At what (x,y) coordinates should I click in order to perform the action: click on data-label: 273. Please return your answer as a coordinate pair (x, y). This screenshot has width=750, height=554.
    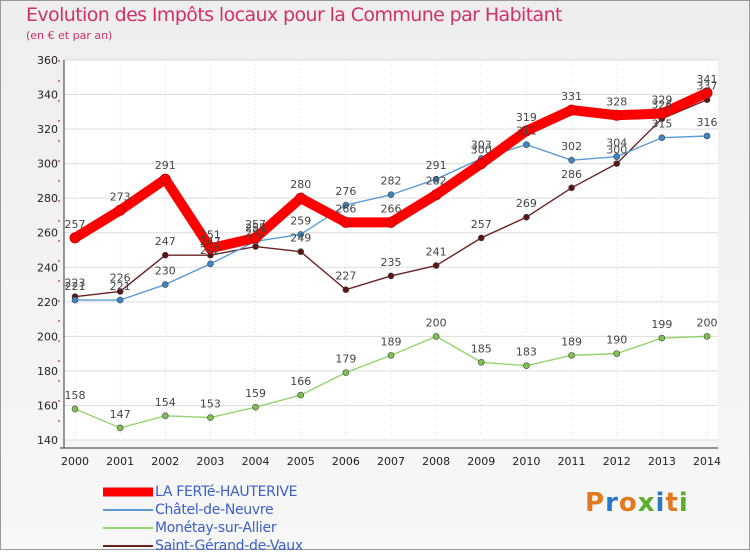
    Looking at the image, I should click on (120, 196).